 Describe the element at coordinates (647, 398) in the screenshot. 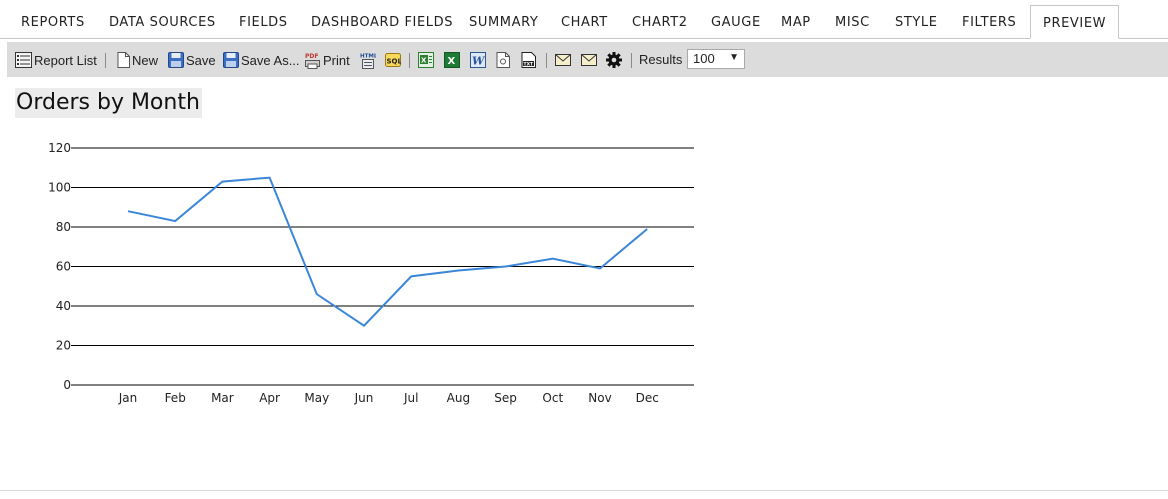

I see `x-tick-label: Dec` at that location.